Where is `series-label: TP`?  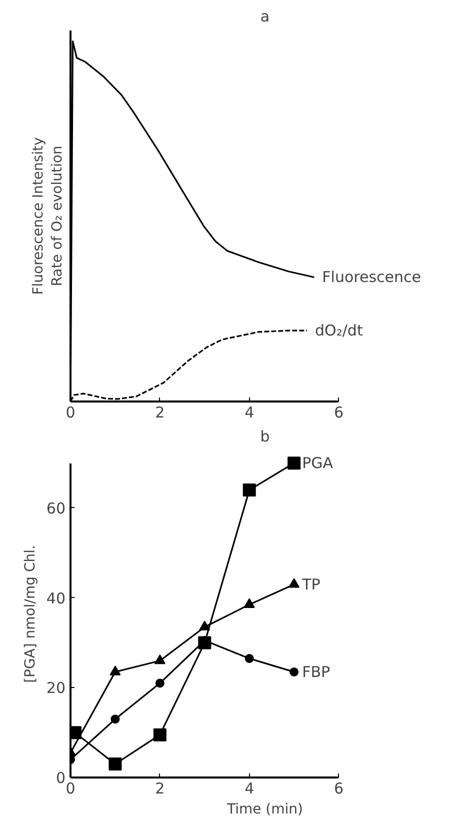 series-label: TP is located at coordinates (310, 584).